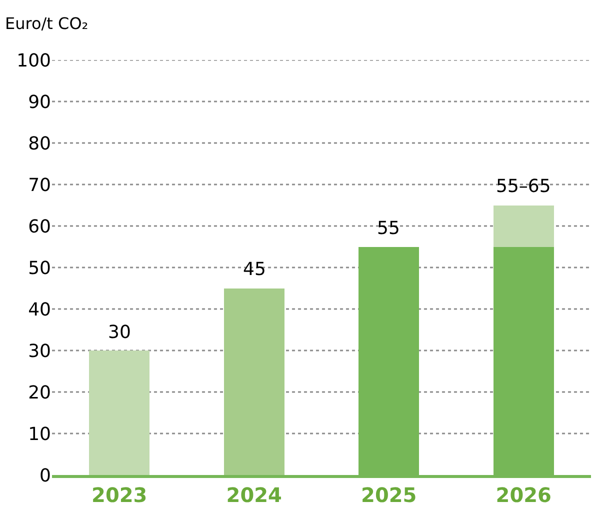  I want to click on y-tick-label: 90, so click(39, 102).